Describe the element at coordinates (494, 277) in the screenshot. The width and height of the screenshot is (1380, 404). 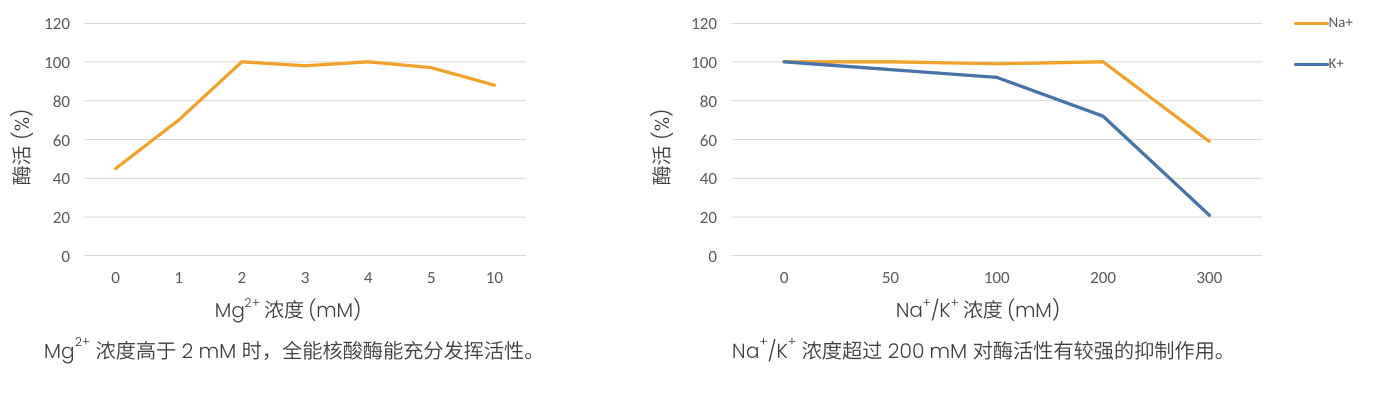
I see `x-tick-label: 10` at that location.